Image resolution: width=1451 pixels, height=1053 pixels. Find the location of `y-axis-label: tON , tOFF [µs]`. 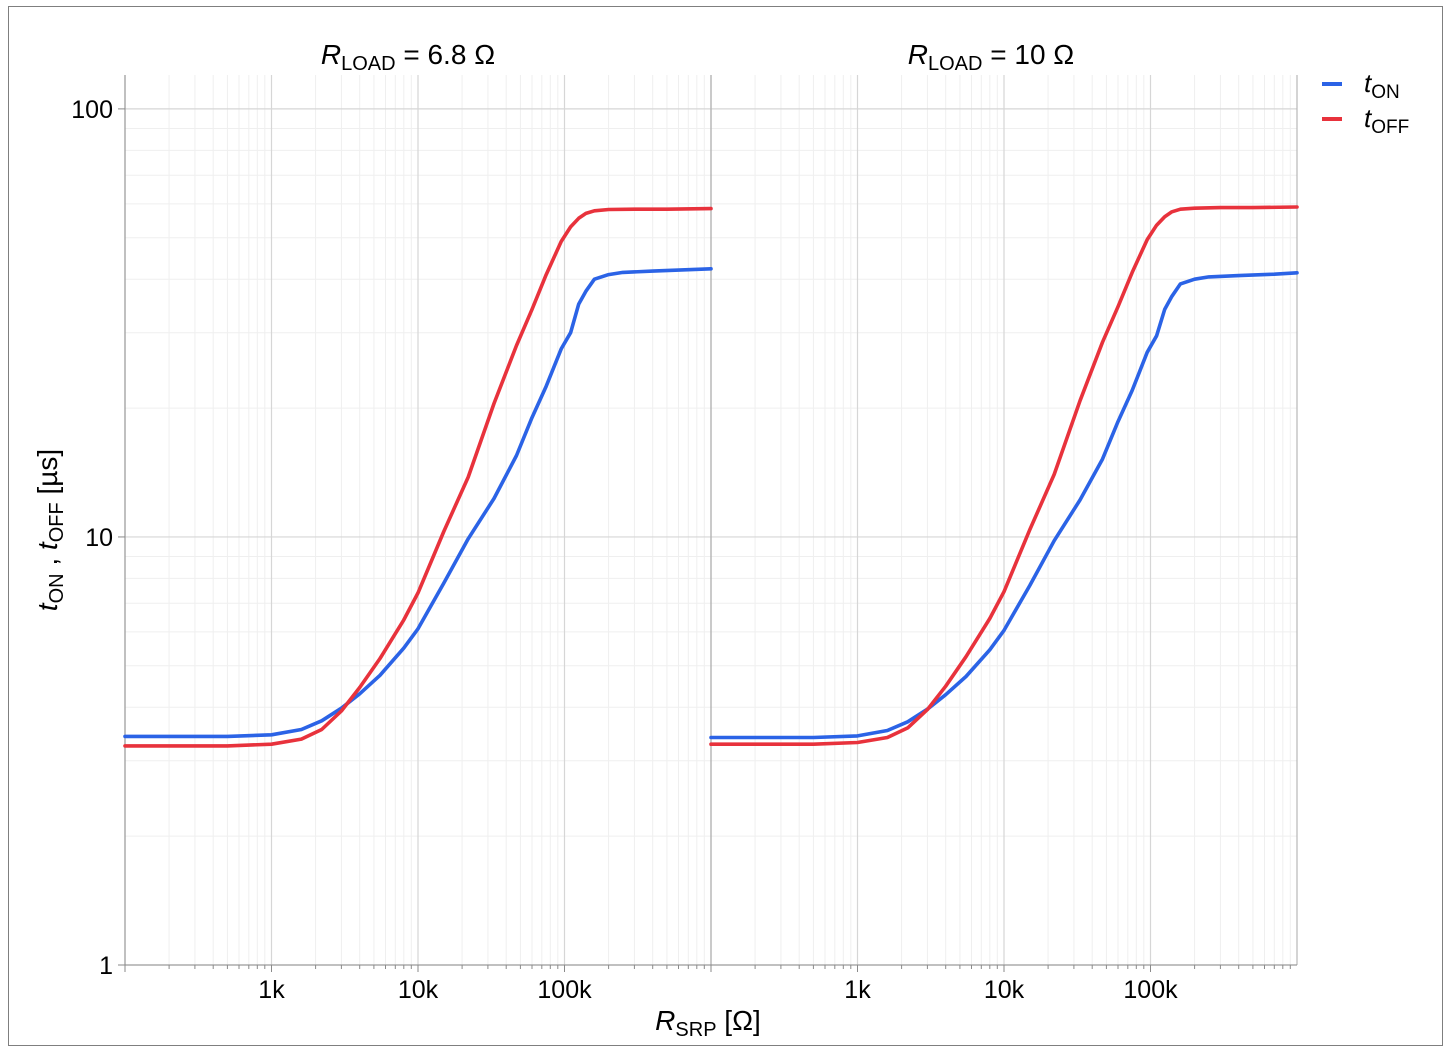

y-axis-label: tON , tOFF [µs] is located at coordinates (50, 530).